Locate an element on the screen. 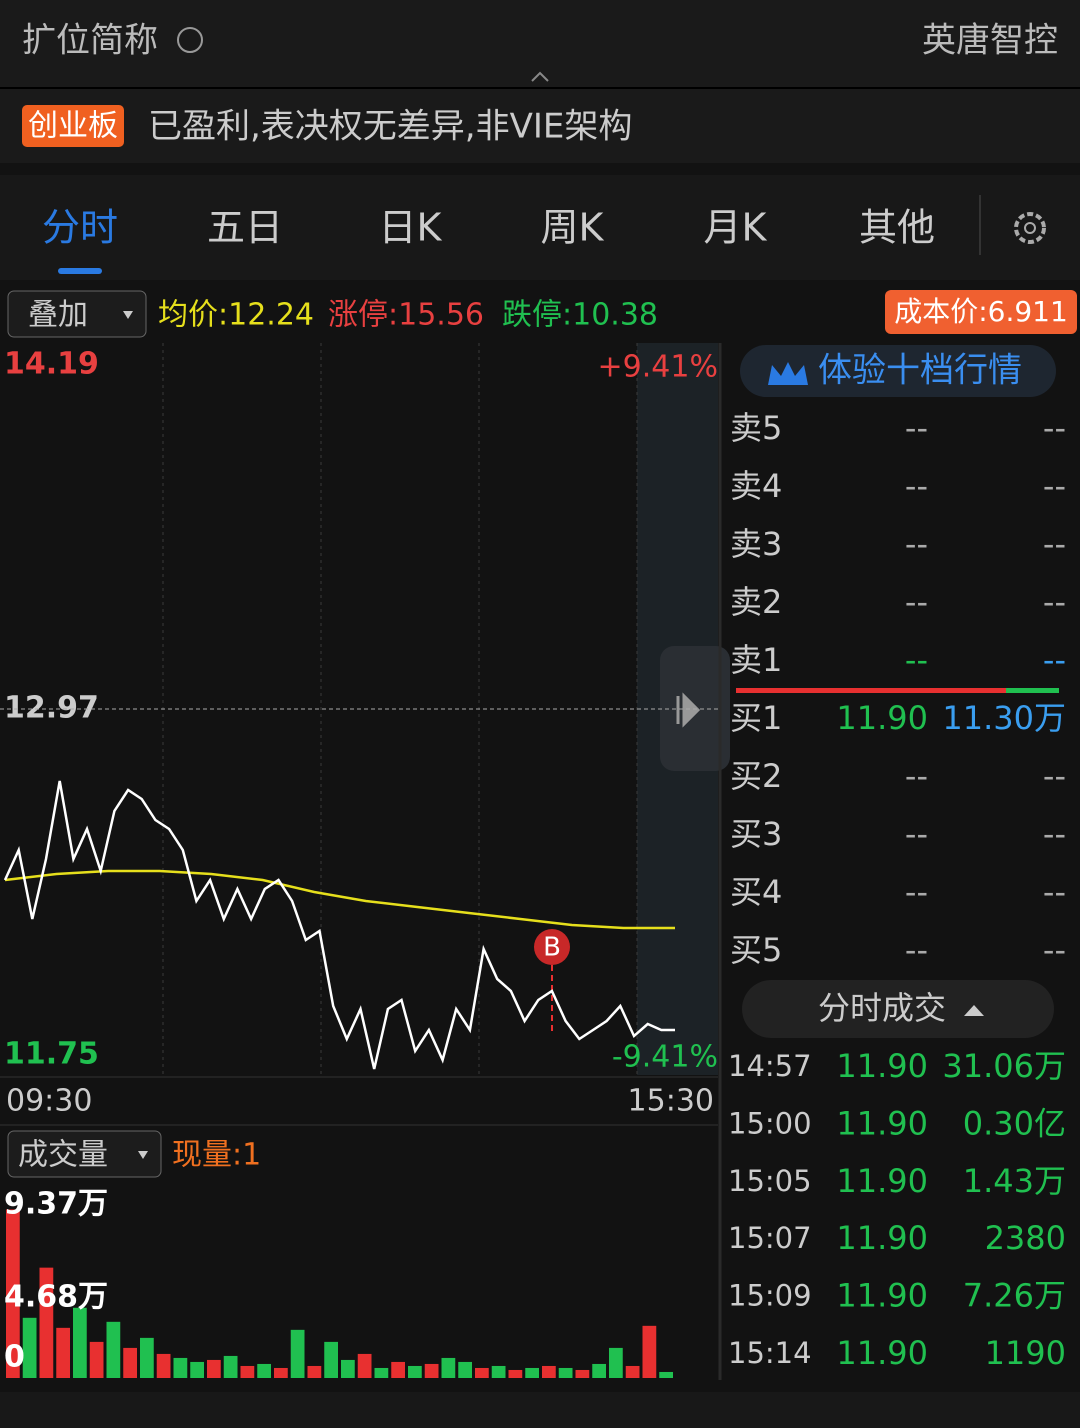  pct-top: +9.41% is located at coordinates (658, 367).